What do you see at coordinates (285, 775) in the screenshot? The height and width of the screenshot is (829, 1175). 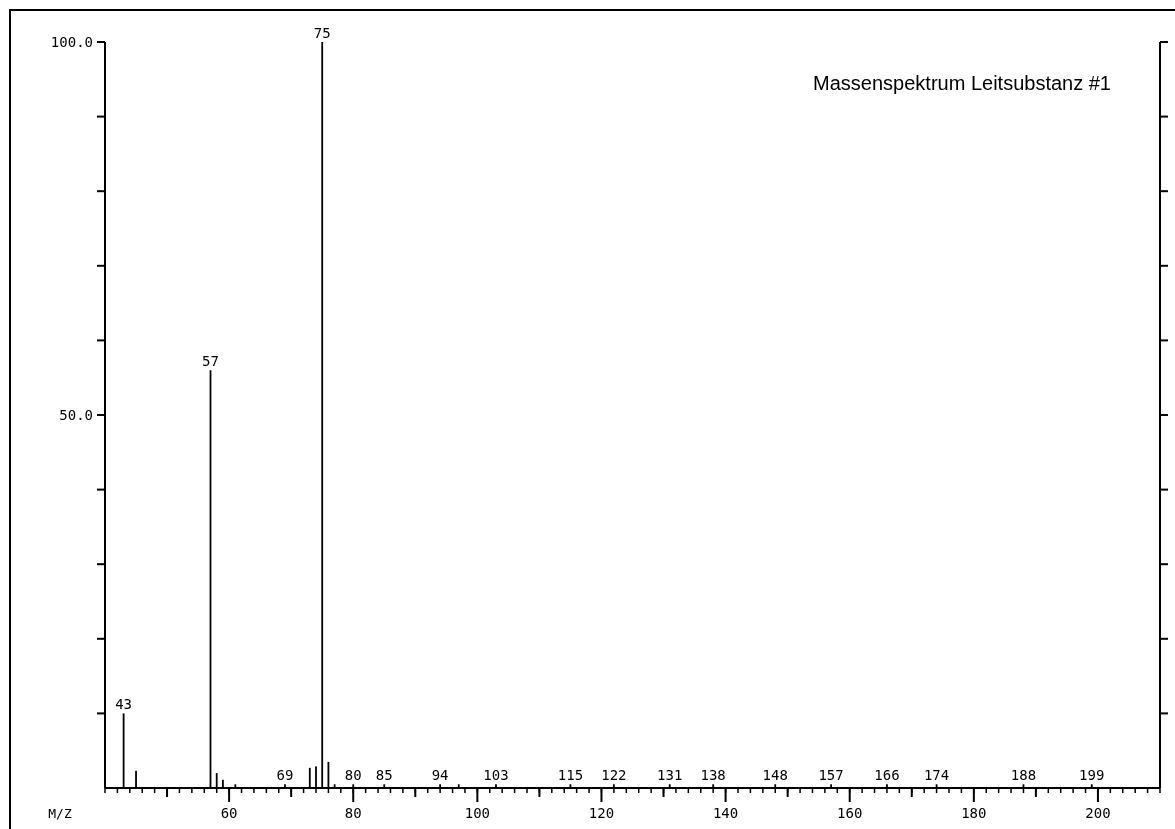 I see `annotation: 69` at bounding box center [285, 775].